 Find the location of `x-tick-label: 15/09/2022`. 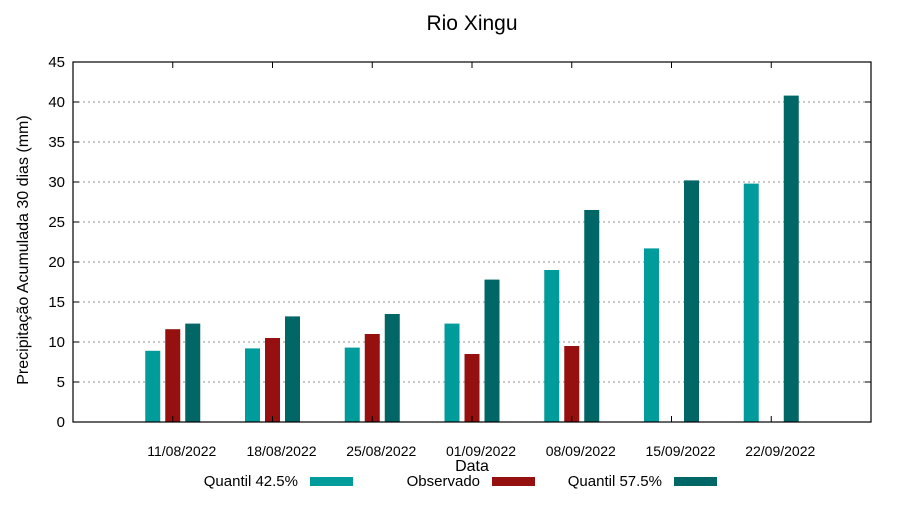

x-tick-label: 15/09/2022 is located at coordinates (680, 451).